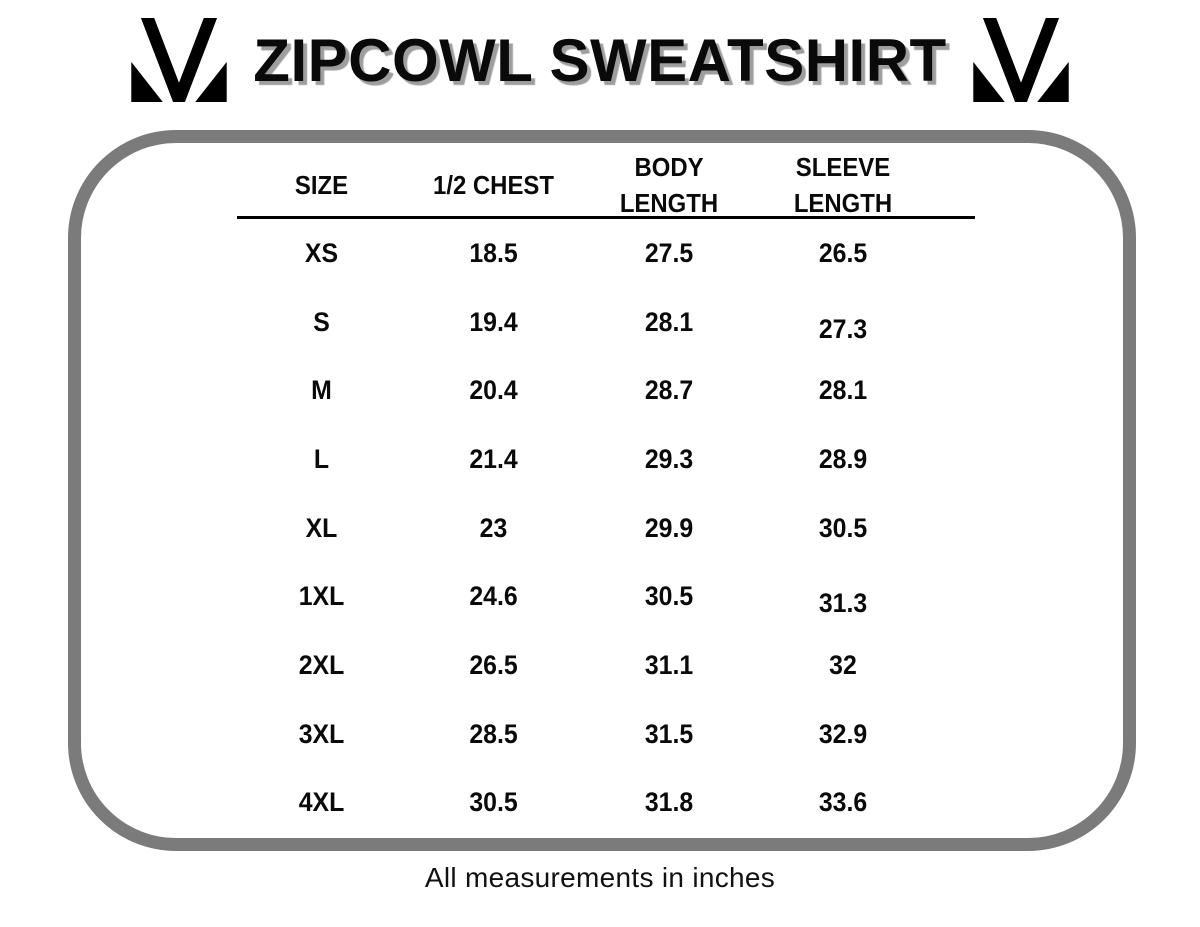 The height and width of the screenshot is (927, 1200). Describe the element at coordinates (493, 802) in the screenshot. I see `cell-half-chest: 30.5` at that location.